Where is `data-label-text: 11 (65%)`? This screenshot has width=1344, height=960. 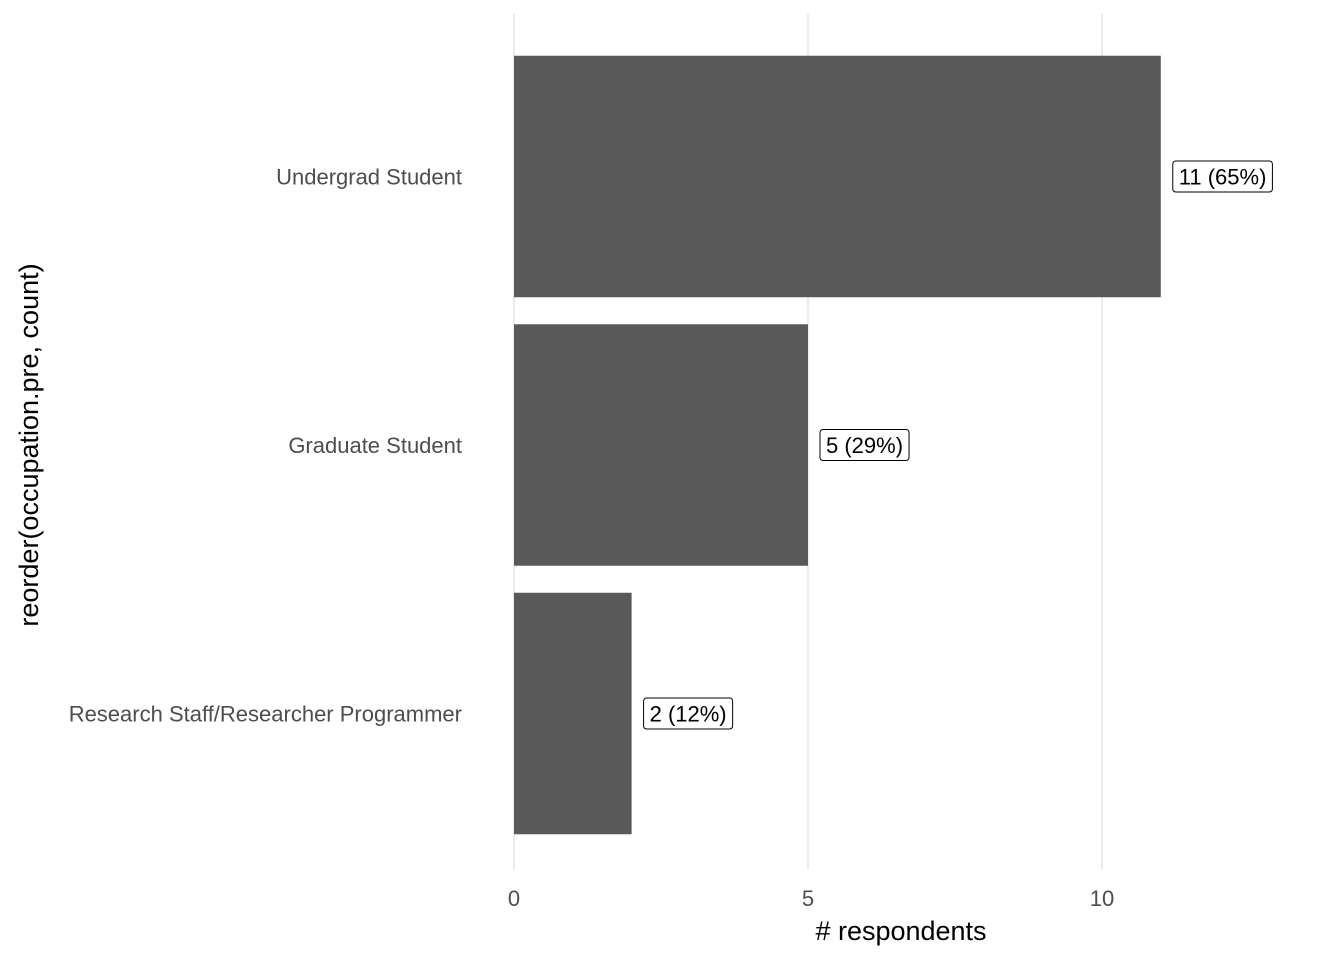
data-label-text: 11 (65%) is located at coordinates (1223, 177).